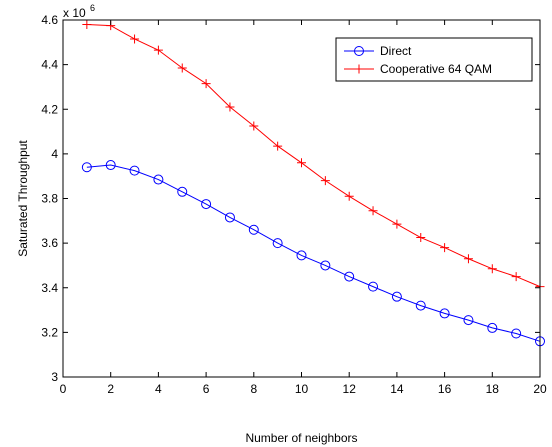 The height and width of the screenshot is (447, 552). What do you see at coordinates (49, 65) in the screenshot?
I see `y-tick-label: 4.4` at bounding box center [49, 65].